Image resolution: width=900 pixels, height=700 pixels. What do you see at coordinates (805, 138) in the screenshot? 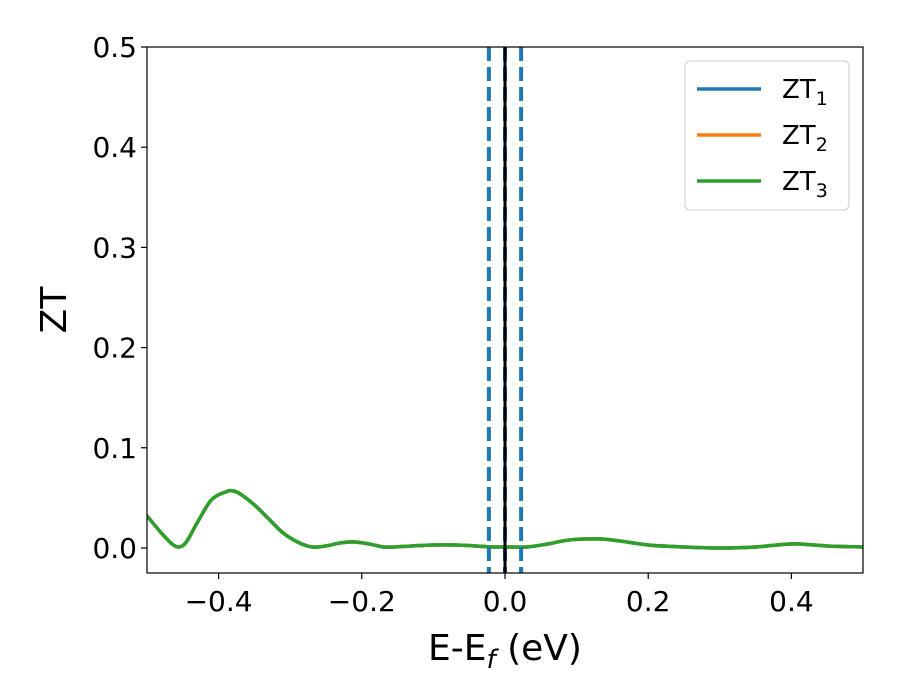
I see `legend-label-zt2: ZT2` at bounding box center [805, 138].